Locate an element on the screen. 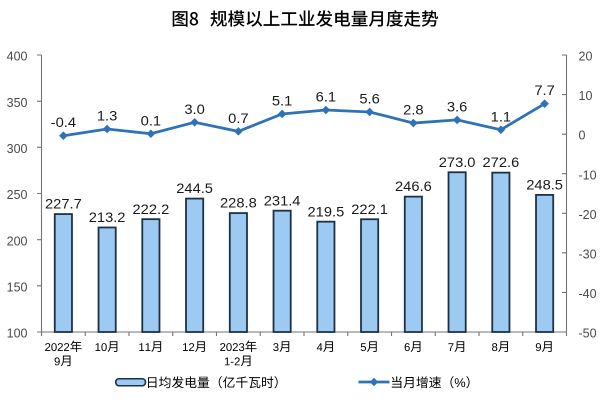 This screenshot has width=600, height=400. svg-text: 244.5 is located at coordinates (194, 188).